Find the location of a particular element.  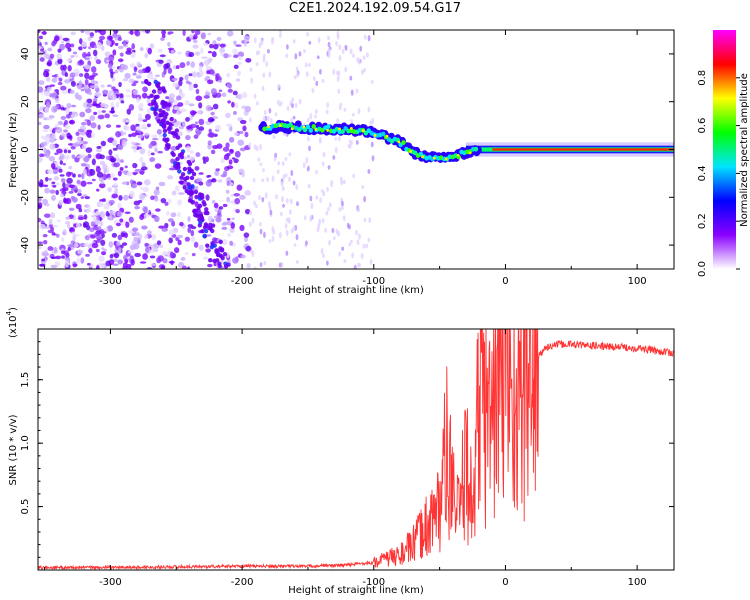

spectrogram-y-tick-label: -20 is located at coordinates (25, 197).